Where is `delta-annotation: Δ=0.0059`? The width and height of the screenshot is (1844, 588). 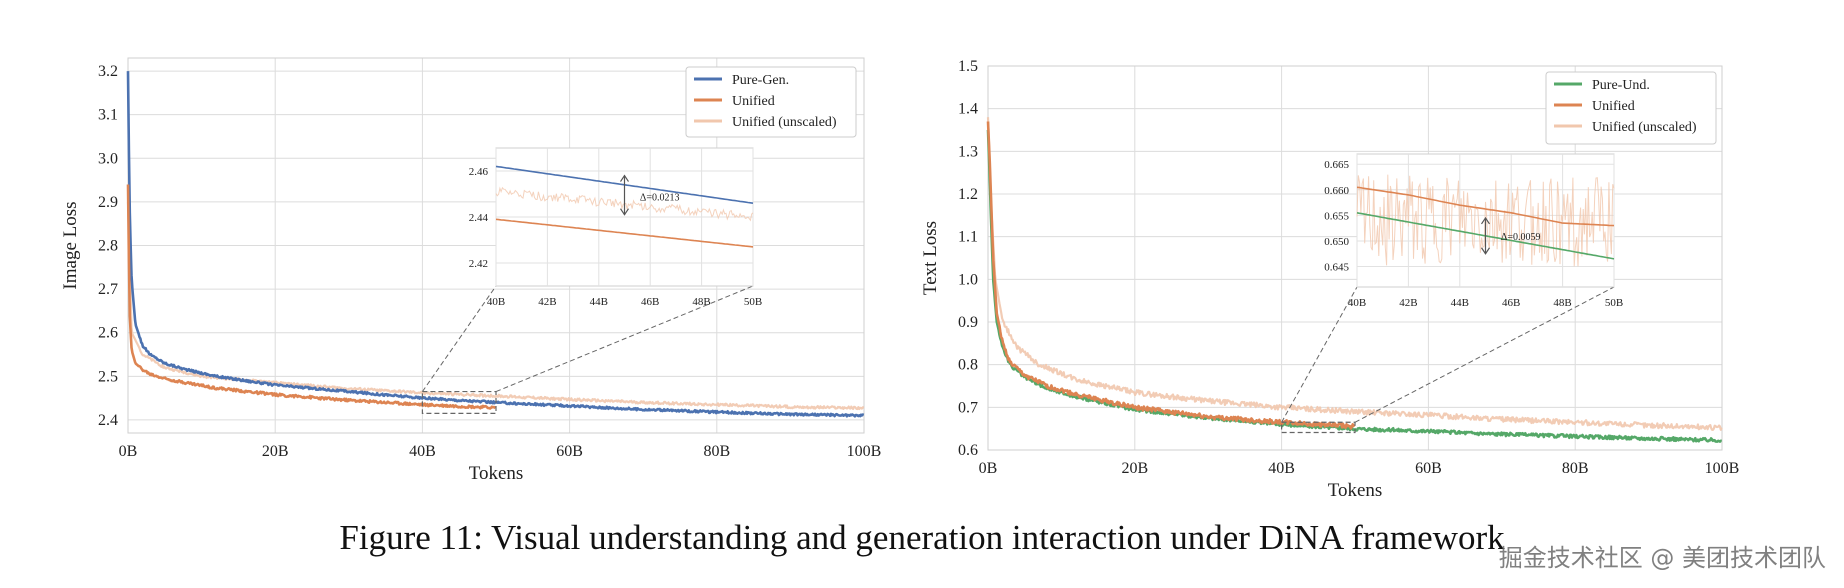
delta-annotation: Δ=0.0059 is located at coordinates (1521, 237).